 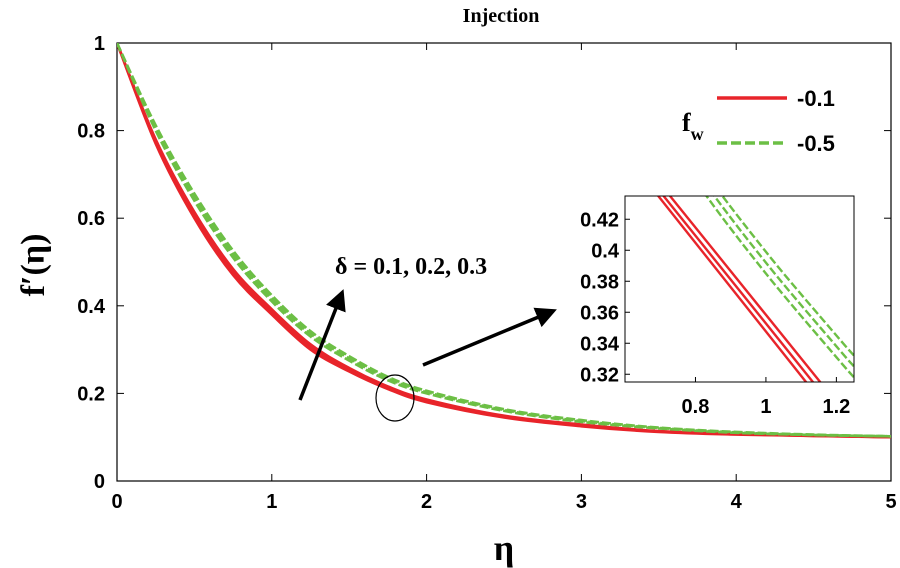 I want to click on inset-x-axis: 0.8 1 1.2, so click(x=766, y=397).